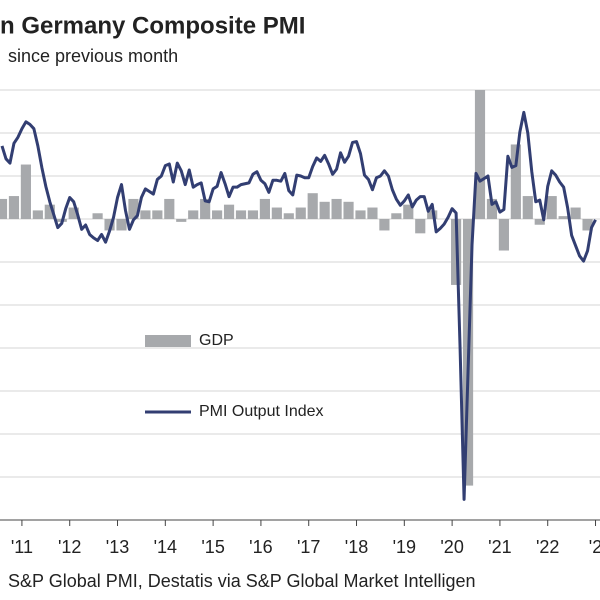  I want to click on x-tick-label: '13, so click(117, 547).